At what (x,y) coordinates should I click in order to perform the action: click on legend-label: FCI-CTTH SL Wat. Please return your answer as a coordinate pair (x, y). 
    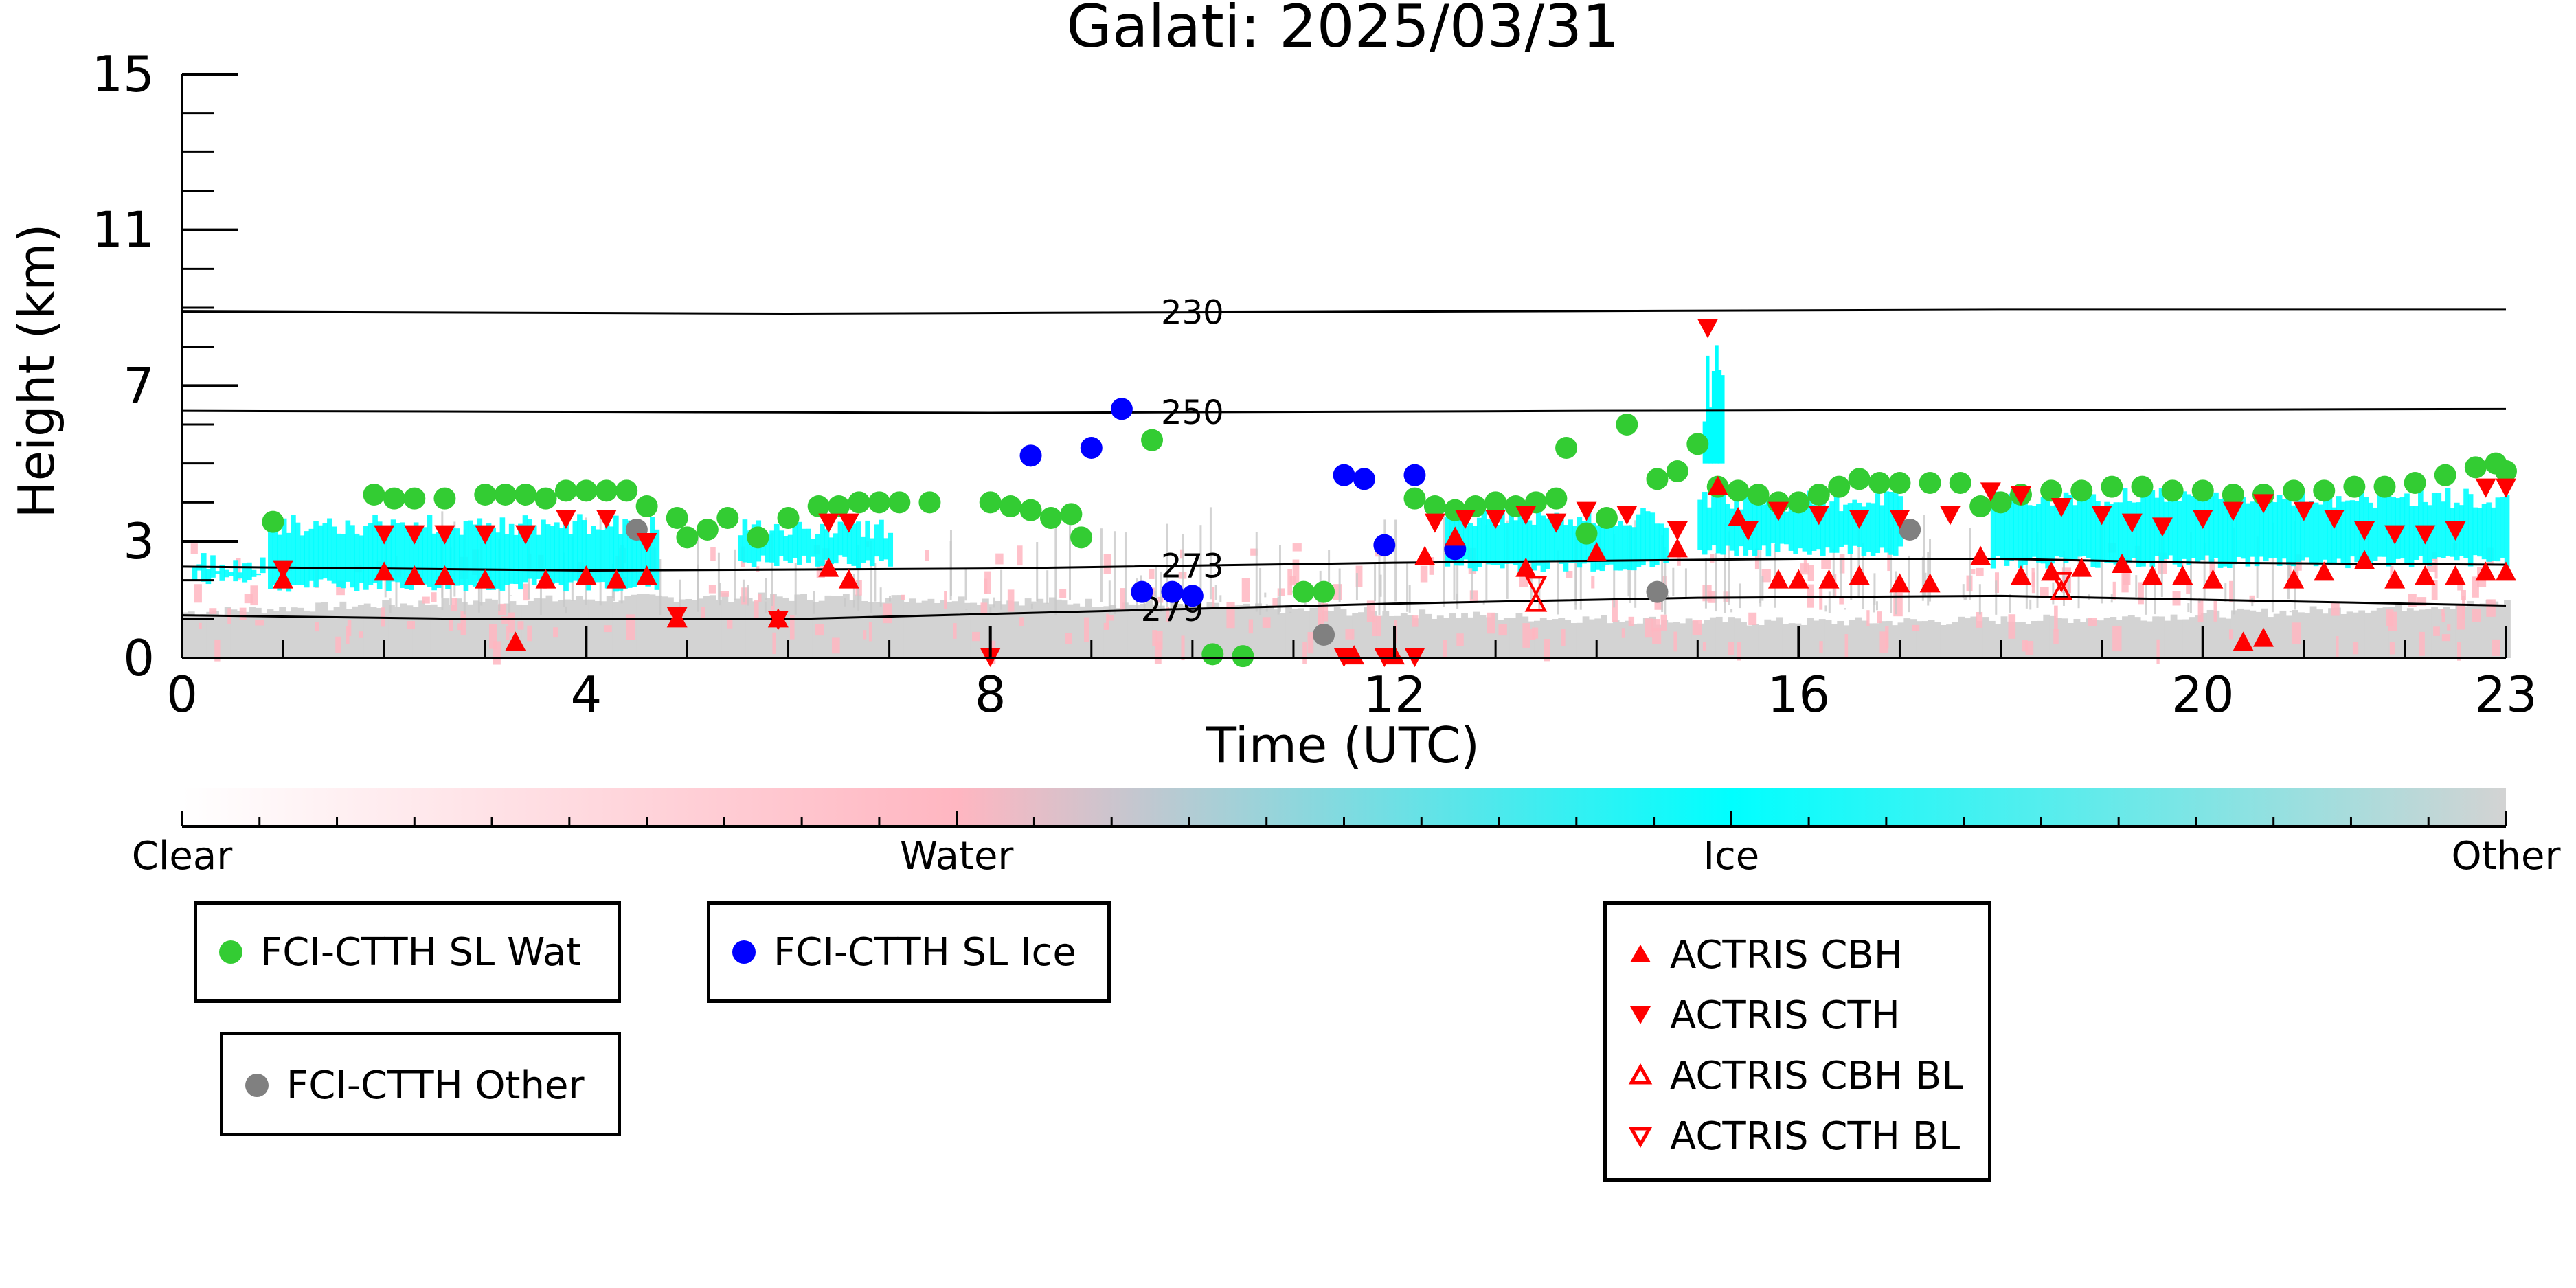
    Looking at the image, I should click on (421, 952).